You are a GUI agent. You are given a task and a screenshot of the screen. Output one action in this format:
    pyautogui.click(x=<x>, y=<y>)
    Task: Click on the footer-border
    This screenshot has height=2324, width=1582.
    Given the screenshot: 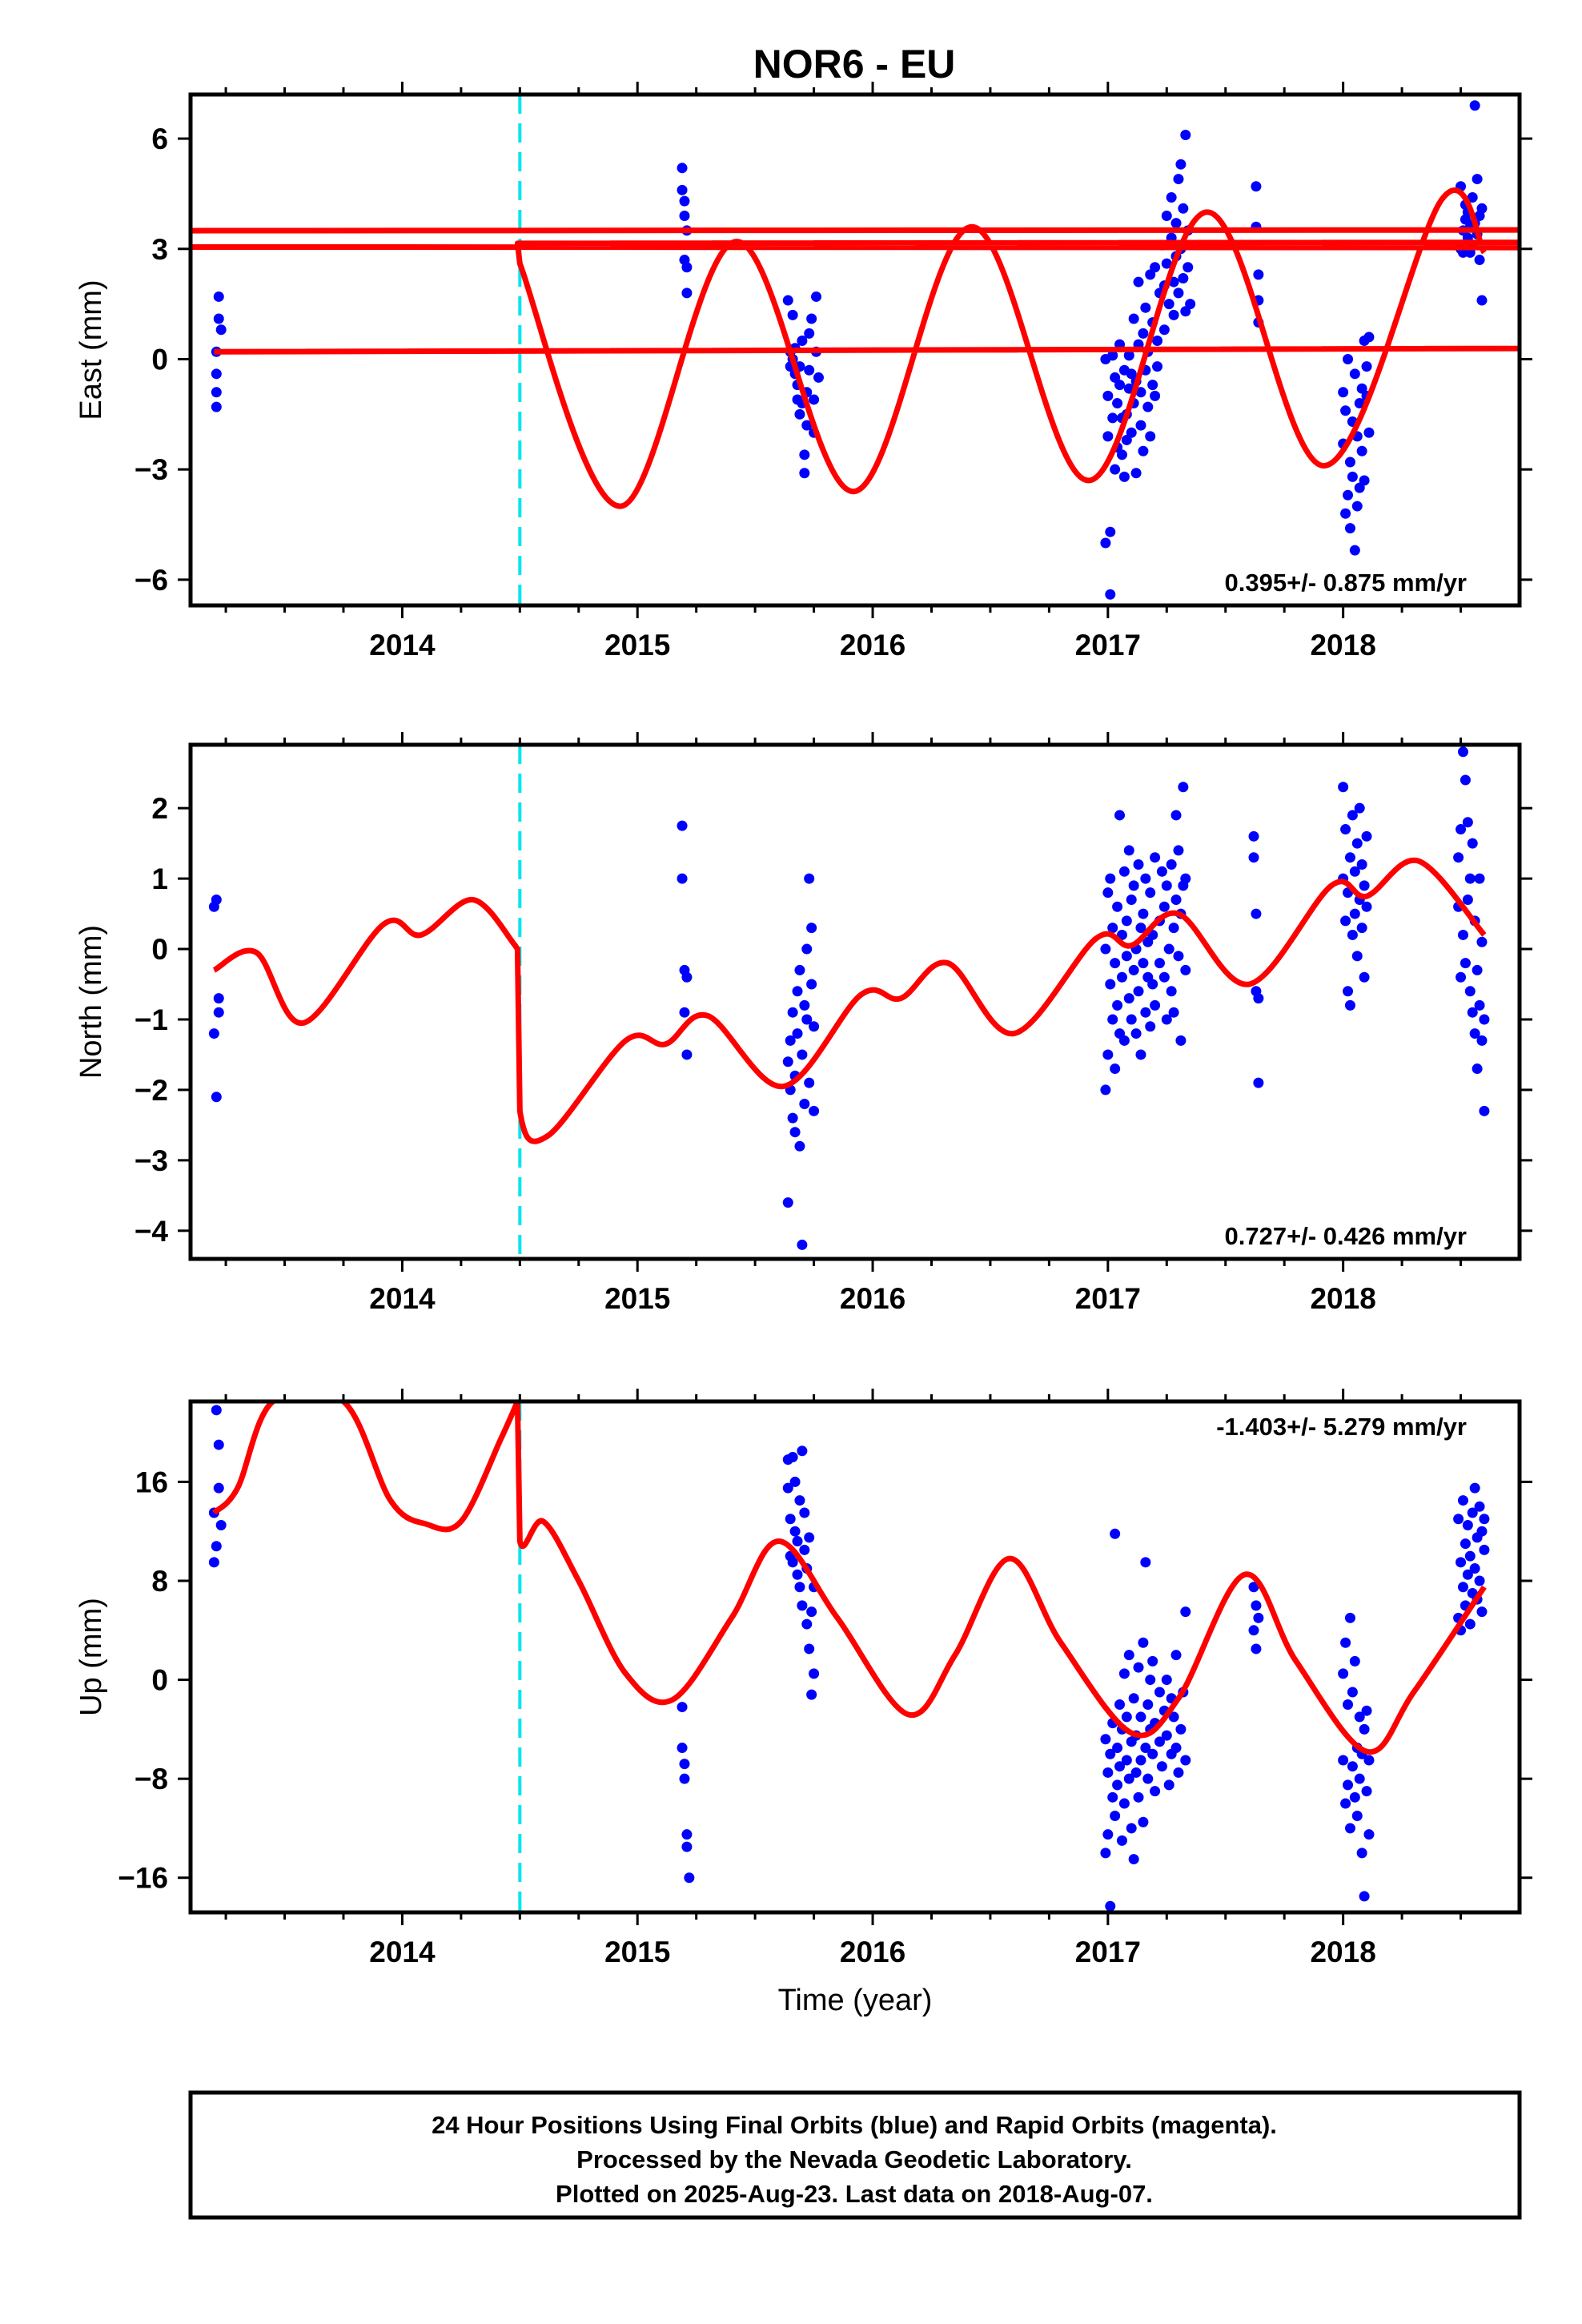 What is the action you would take?
    pyautogui.click(x=855, y=2155)
    